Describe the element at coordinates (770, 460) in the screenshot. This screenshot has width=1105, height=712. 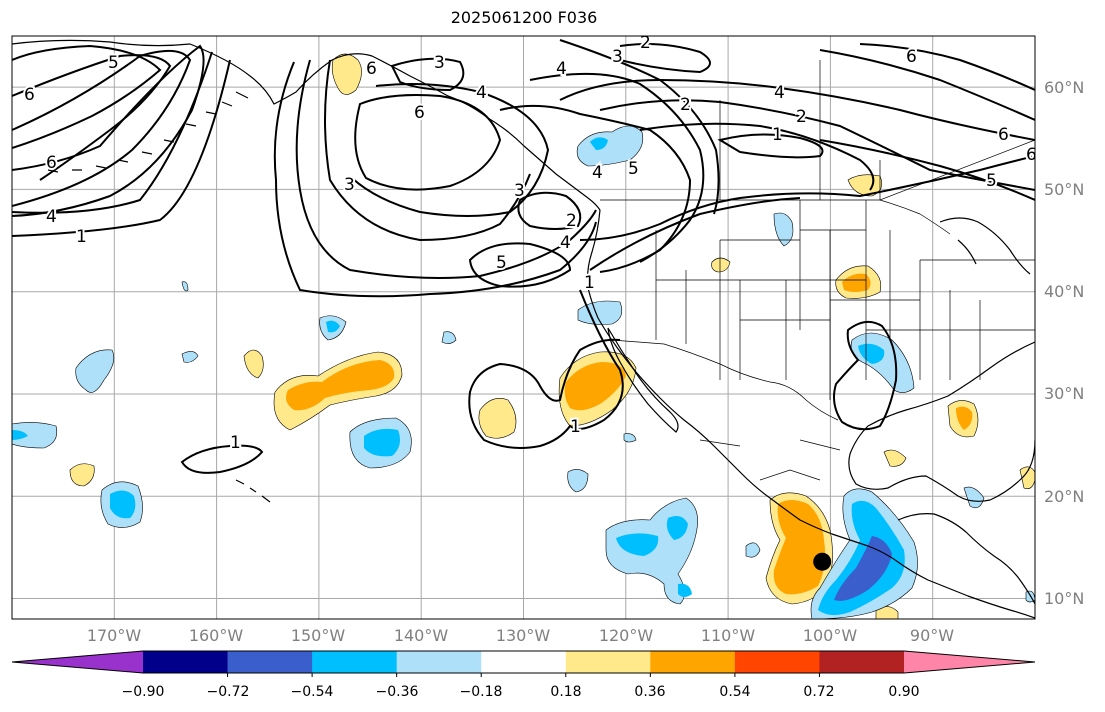
I see `mexico-states` at that location.